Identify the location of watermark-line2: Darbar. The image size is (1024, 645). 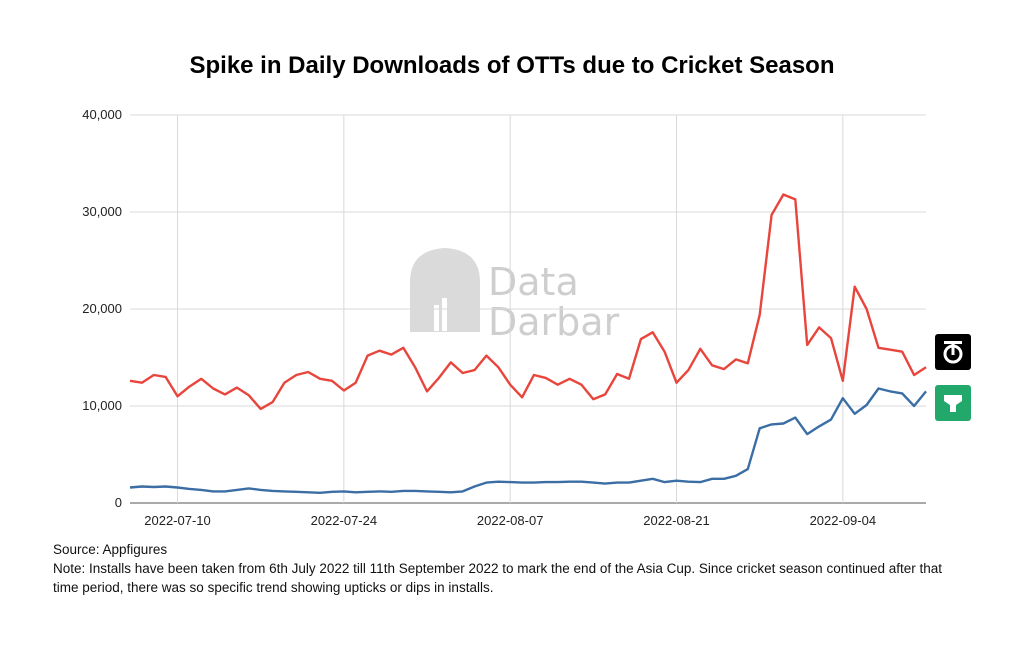
(554, 322).